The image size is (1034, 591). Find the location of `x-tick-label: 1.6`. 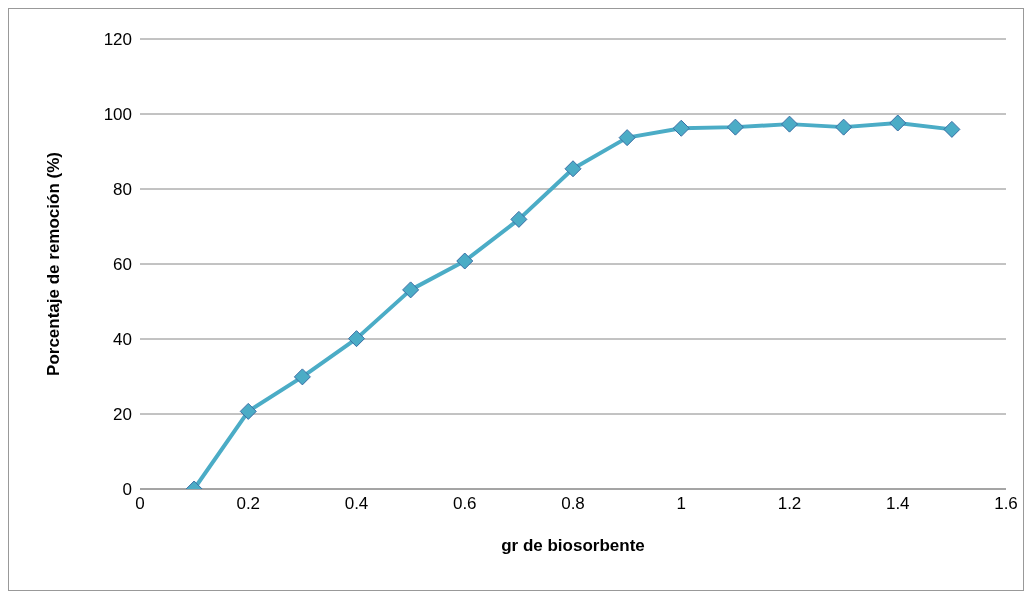

x-tick-label: 1.6 is located at coordinates (1006, 504).